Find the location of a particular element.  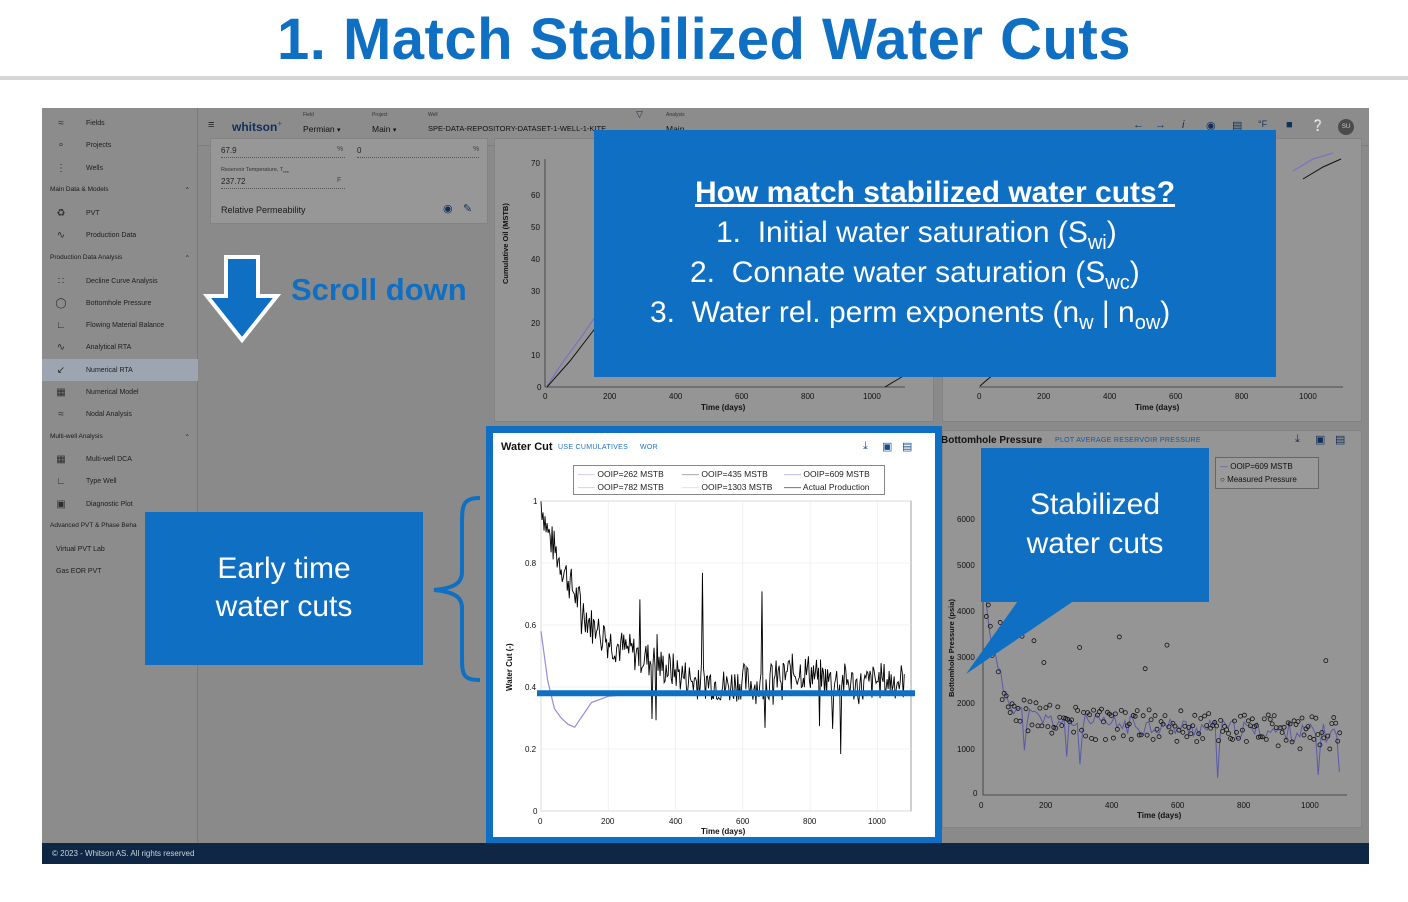

field-select: Permian ▾ is located at coordinates (322, 129).